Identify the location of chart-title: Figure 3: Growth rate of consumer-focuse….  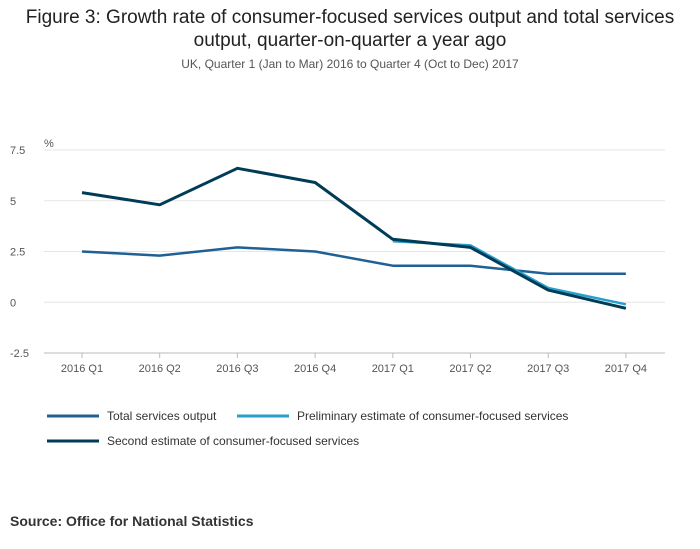
(350, 29).